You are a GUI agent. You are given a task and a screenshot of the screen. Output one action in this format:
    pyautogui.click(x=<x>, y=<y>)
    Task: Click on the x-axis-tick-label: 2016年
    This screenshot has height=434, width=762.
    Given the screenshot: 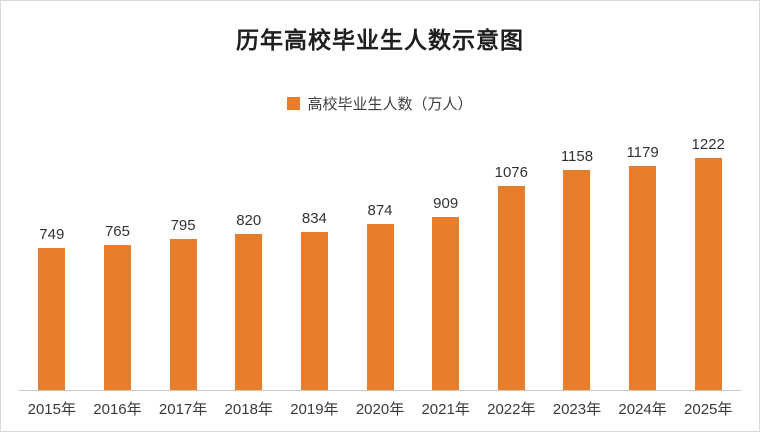 What is the action you would take?
    pyautogui.click(x=117, y=409)
    